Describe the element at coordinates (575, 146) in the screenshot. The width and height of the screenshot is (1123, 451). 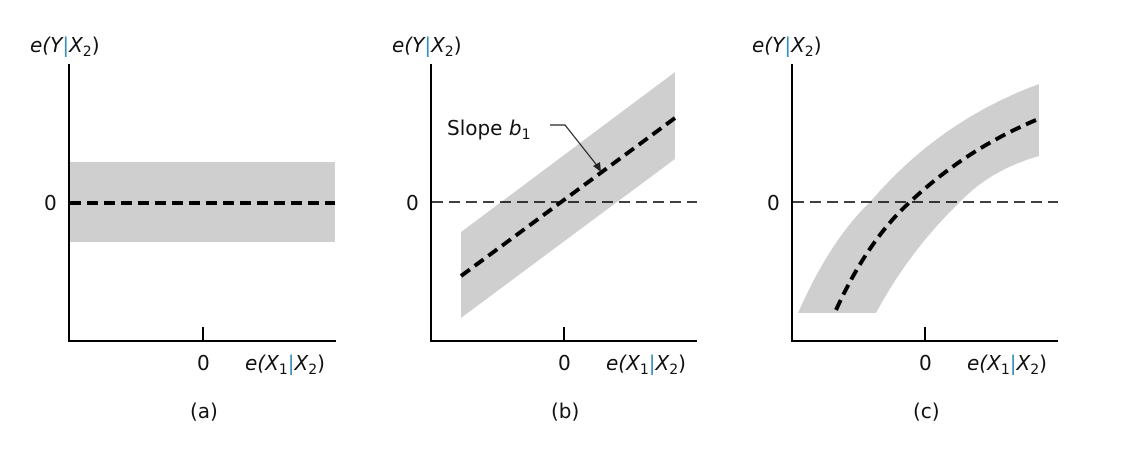
I see `slope-leader-line` at that location.